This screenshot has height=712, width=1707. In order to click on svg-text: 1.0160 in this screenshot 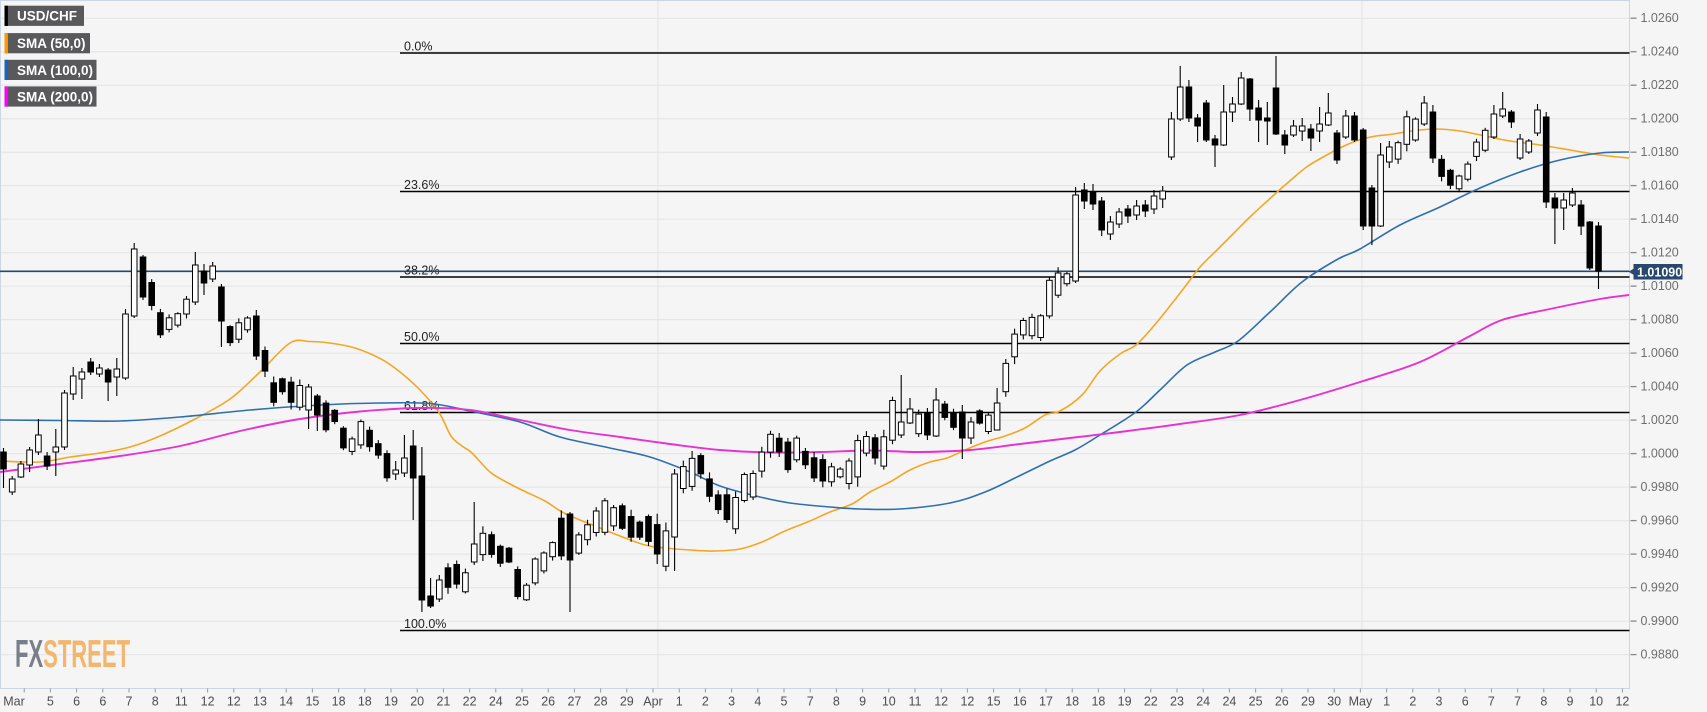, I will do `click(1660, 186)`.